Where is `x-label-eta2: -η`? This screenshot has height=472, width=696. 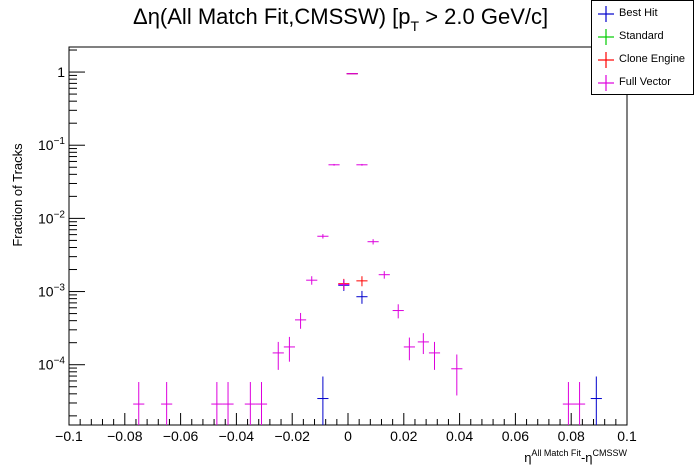
x-label-eta2: -η is located at coordinates (587, 457).